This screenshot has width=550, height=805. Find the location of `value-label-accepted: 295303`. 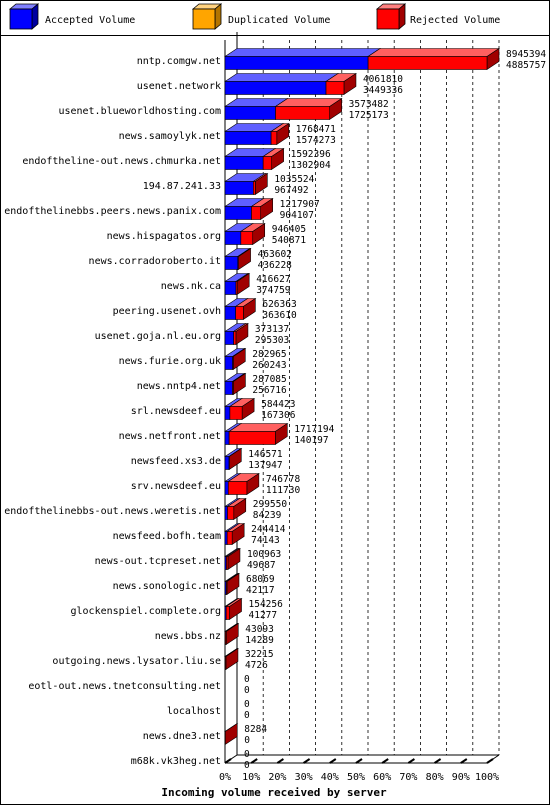

value-label-accepted: 295303 is located at coordinates (272, 340).